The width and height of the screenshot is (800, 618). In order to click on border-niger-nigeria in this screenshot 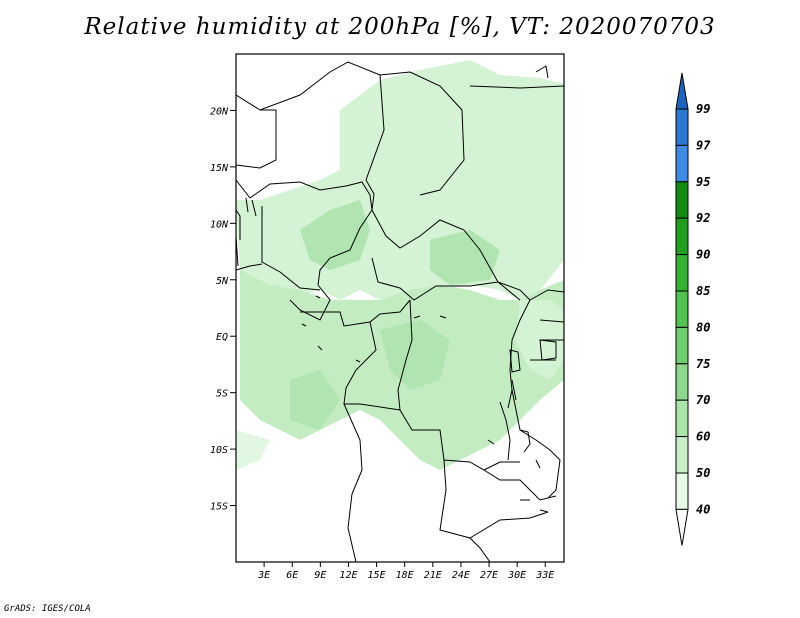, I will do `click(256, 139)`.